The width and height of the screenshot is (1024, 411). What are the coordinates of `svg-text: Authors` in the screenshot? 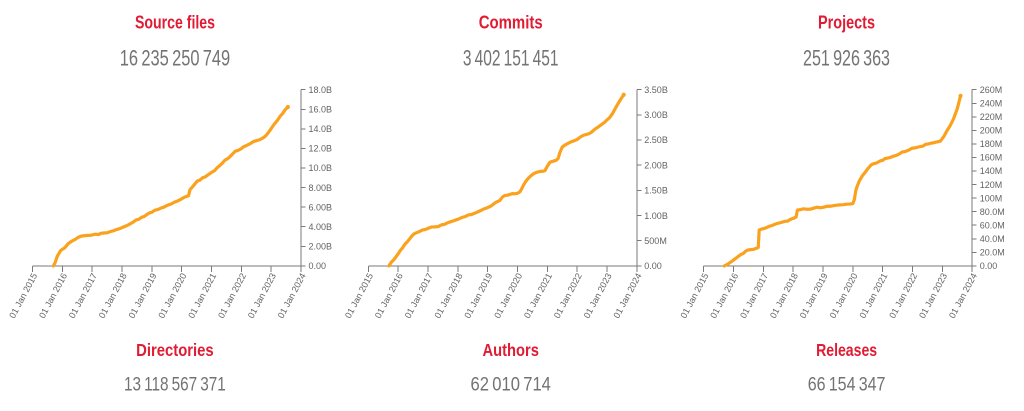 It's located at (511, 350).